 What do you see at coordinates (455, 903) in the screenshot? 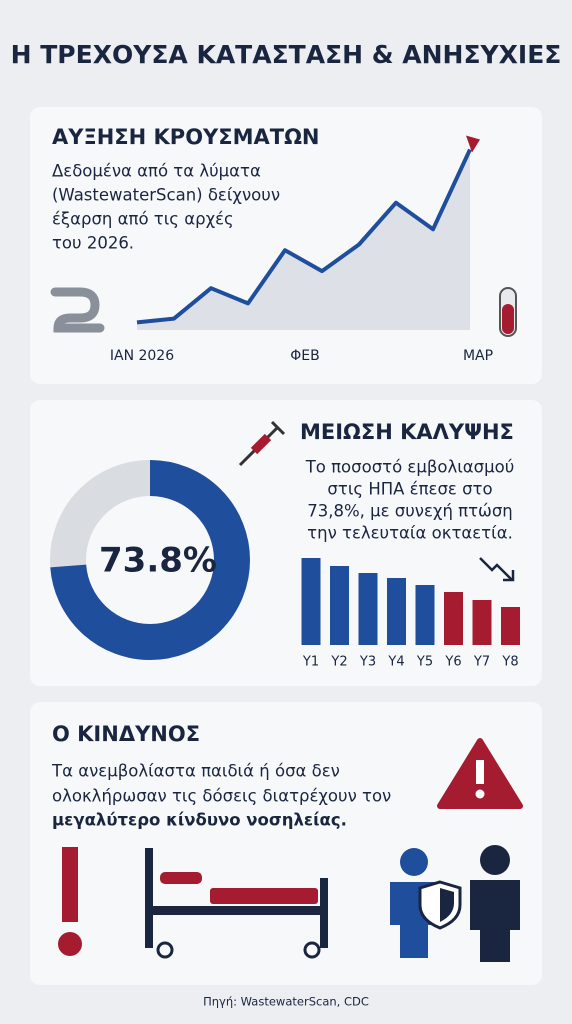
I see `people-icon` at bounding box center [455, 903].